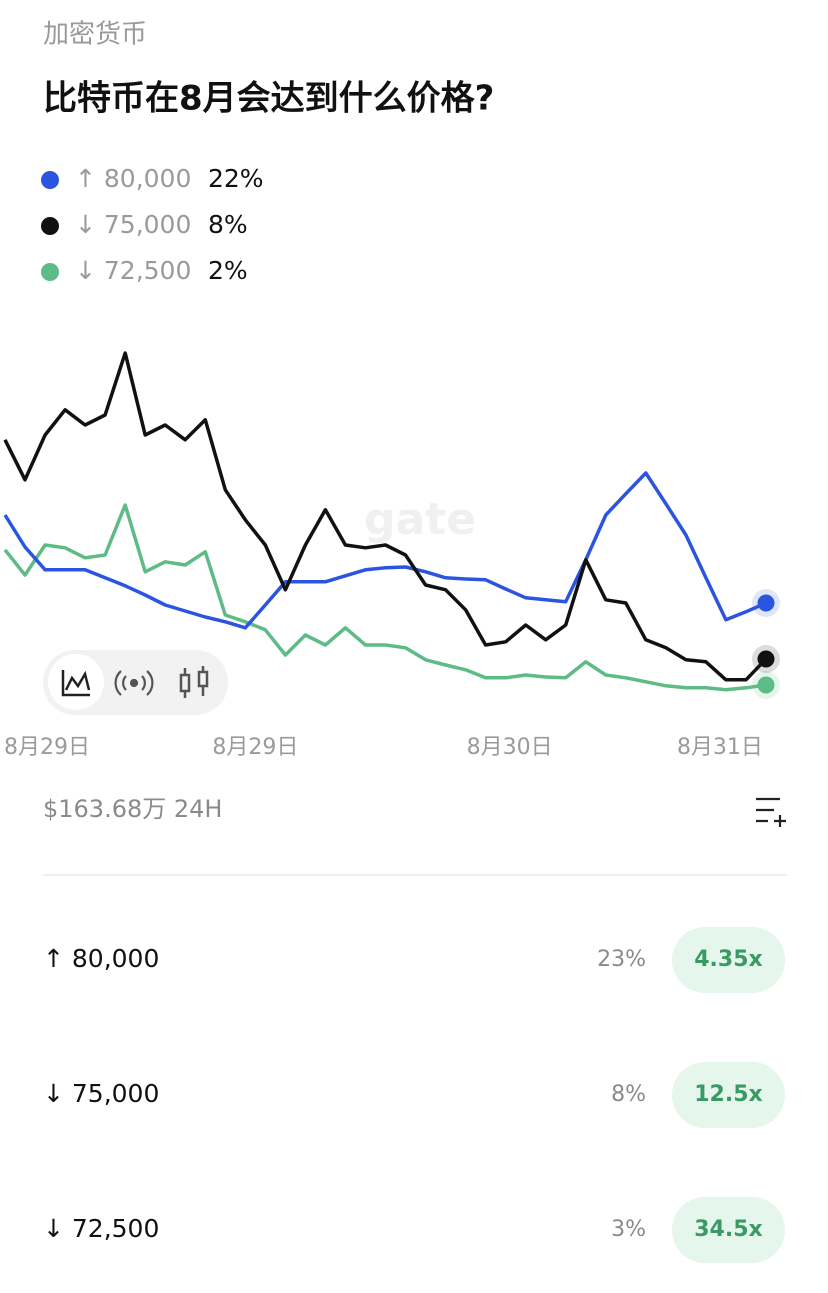 The image size is (828, 1293). I want to click on outcome-percent: 8%, so click(628, 1094).